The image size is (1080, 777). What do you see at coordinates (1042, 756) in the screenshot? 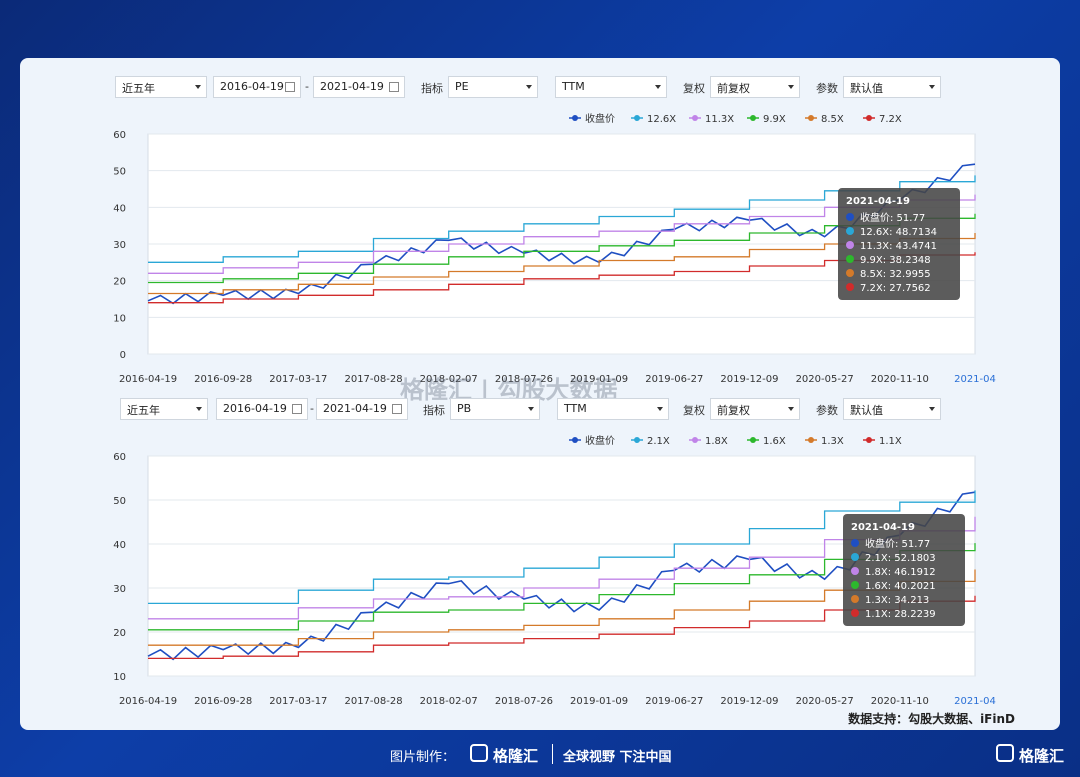
I see `corner-brand: 格隆汇` at bounding box center [1042, 756].